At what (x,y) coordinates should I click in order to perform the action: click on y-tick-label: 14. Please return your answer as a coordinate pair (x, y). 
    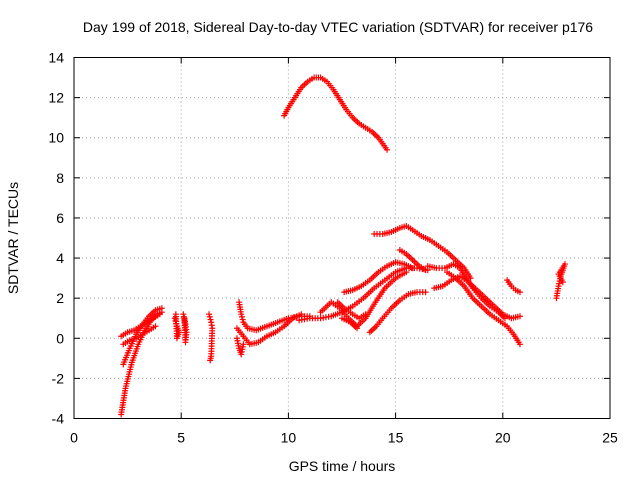
    Looking at the image, I should click on (56, 58).